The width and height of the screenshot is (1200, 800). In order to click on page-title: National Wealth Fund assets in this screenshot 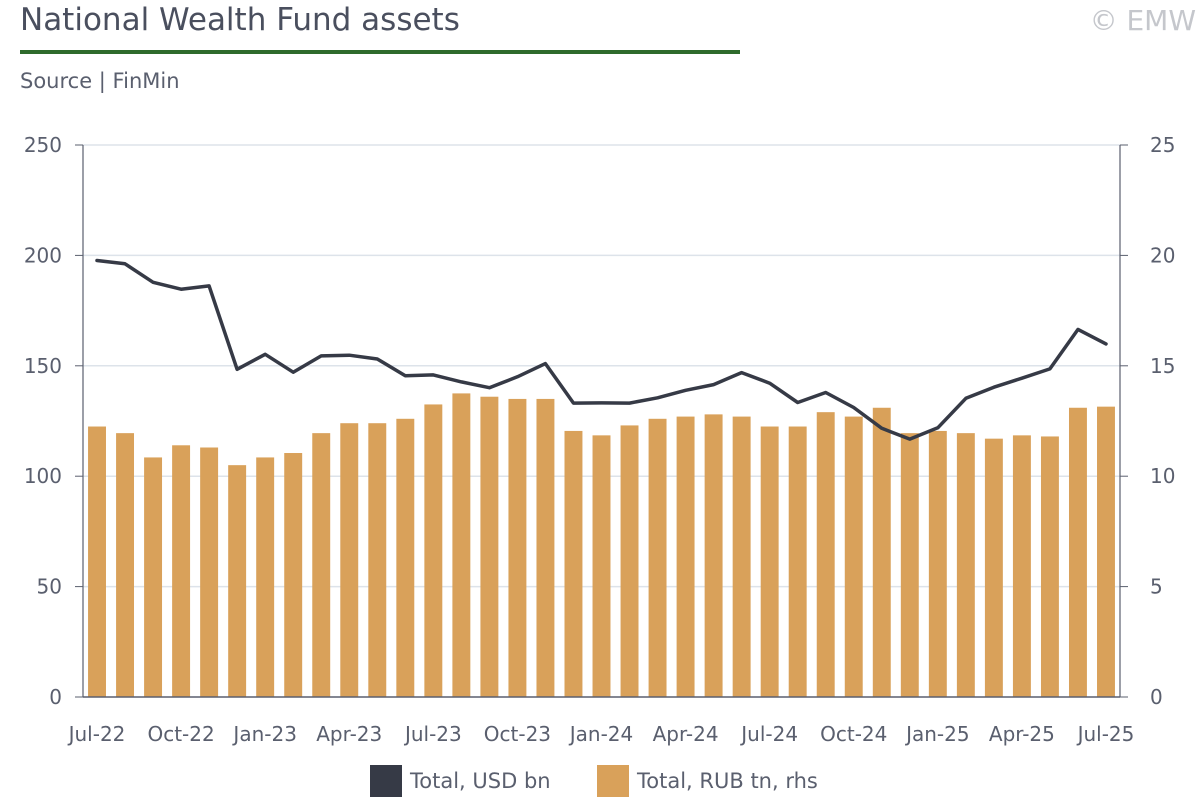, I will do `click(240, 20)`.